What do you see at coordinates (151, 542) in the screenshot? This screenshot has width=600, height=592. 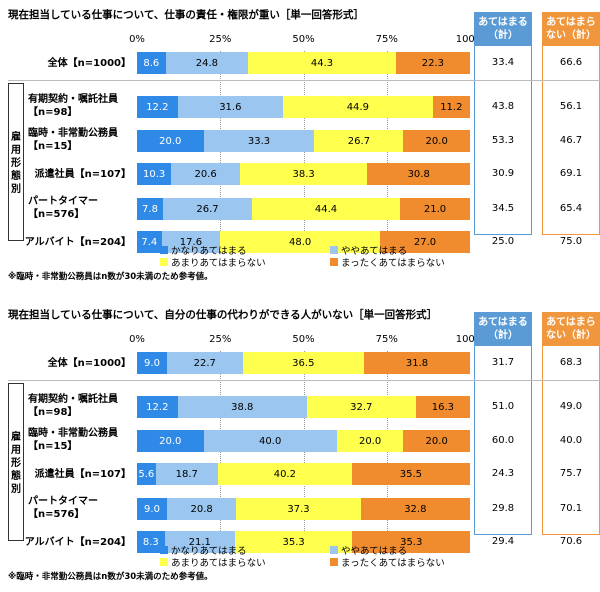 I see `very-much-segment: 8.3` at bounding box center [151, 542].